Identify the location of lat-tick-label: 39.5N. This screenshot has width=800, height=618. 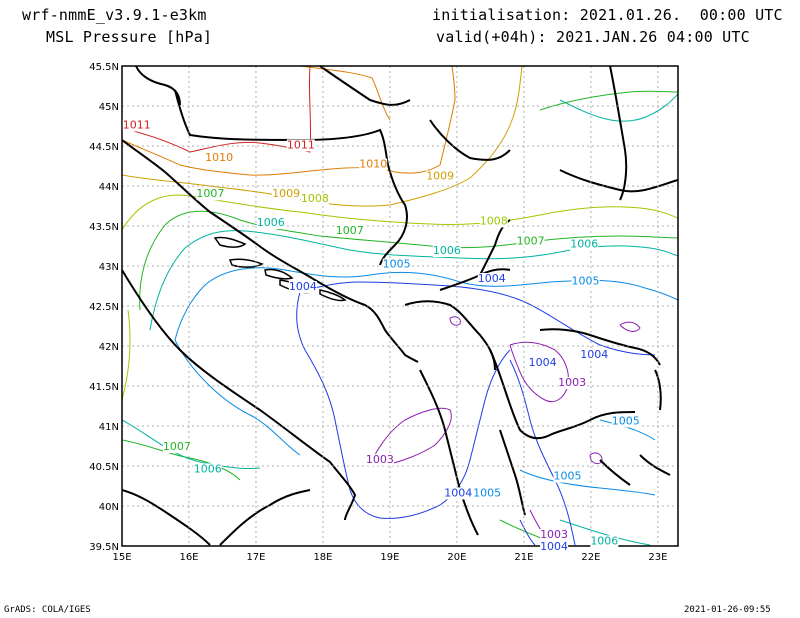
(104, 547).